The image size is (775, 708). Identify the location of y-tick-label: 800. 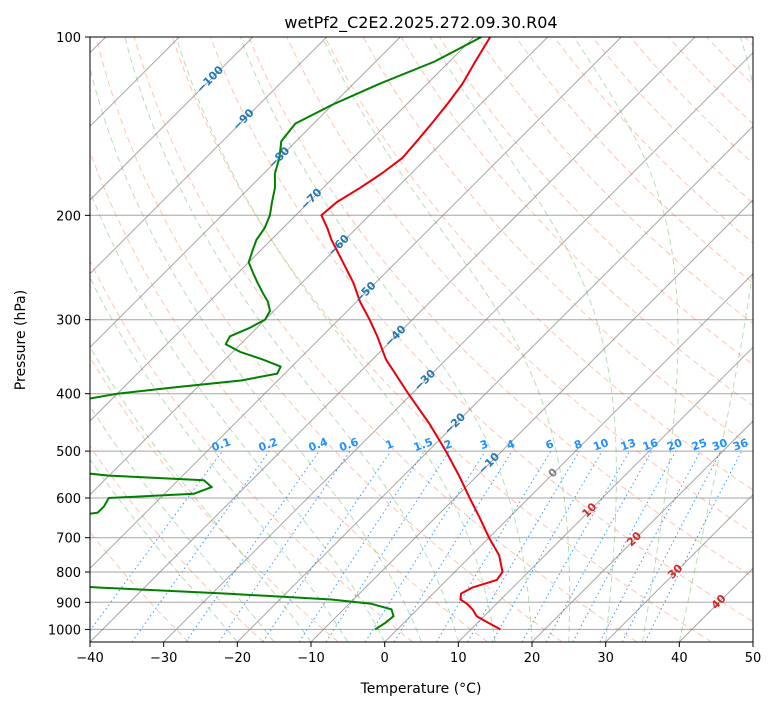
(68, 573).